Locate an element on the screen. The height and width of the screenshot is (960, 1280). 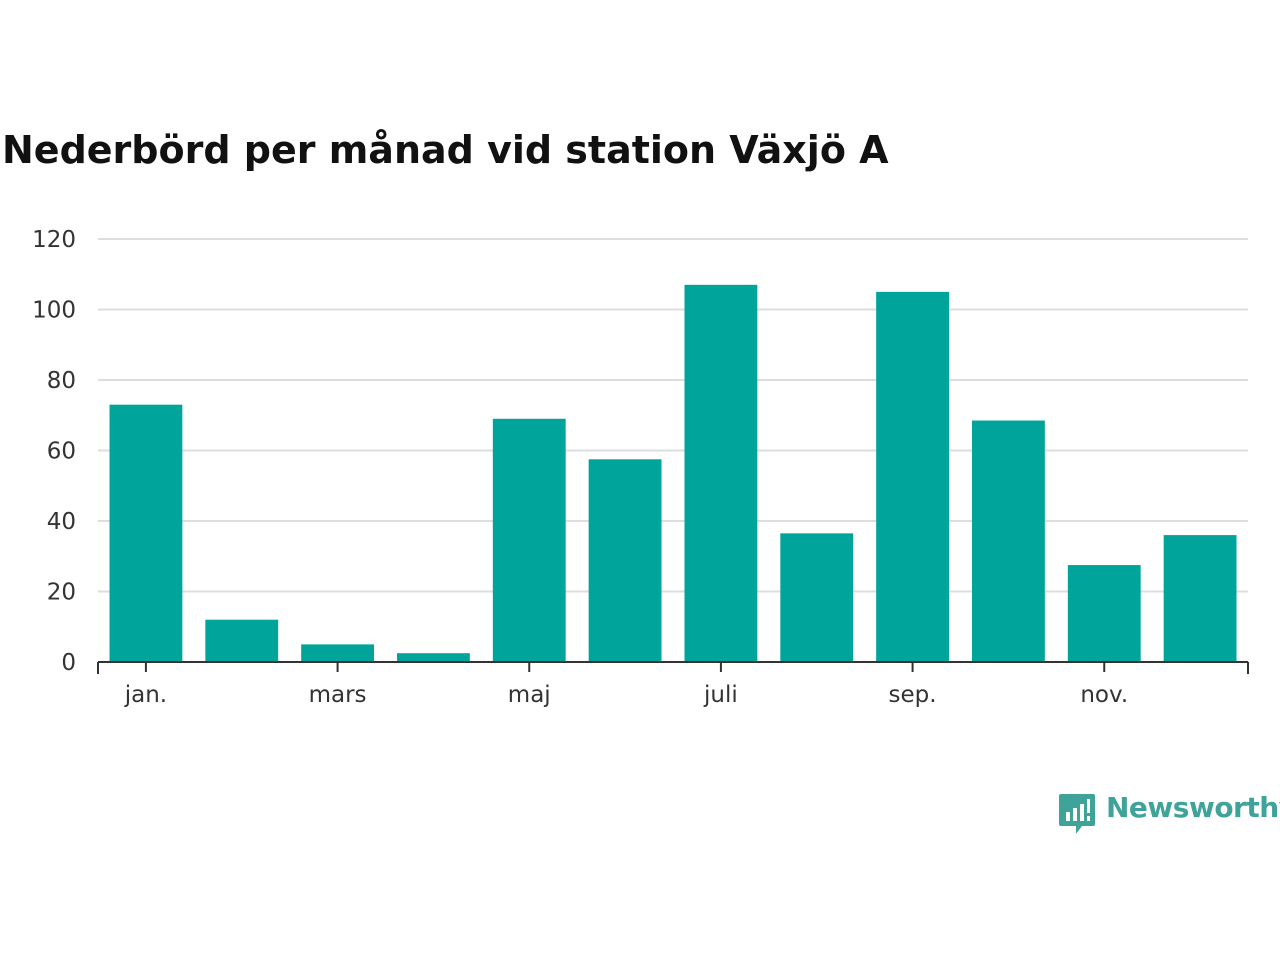
newsworthy-chart-bubble-icon is located at coordinates (1077, 814).